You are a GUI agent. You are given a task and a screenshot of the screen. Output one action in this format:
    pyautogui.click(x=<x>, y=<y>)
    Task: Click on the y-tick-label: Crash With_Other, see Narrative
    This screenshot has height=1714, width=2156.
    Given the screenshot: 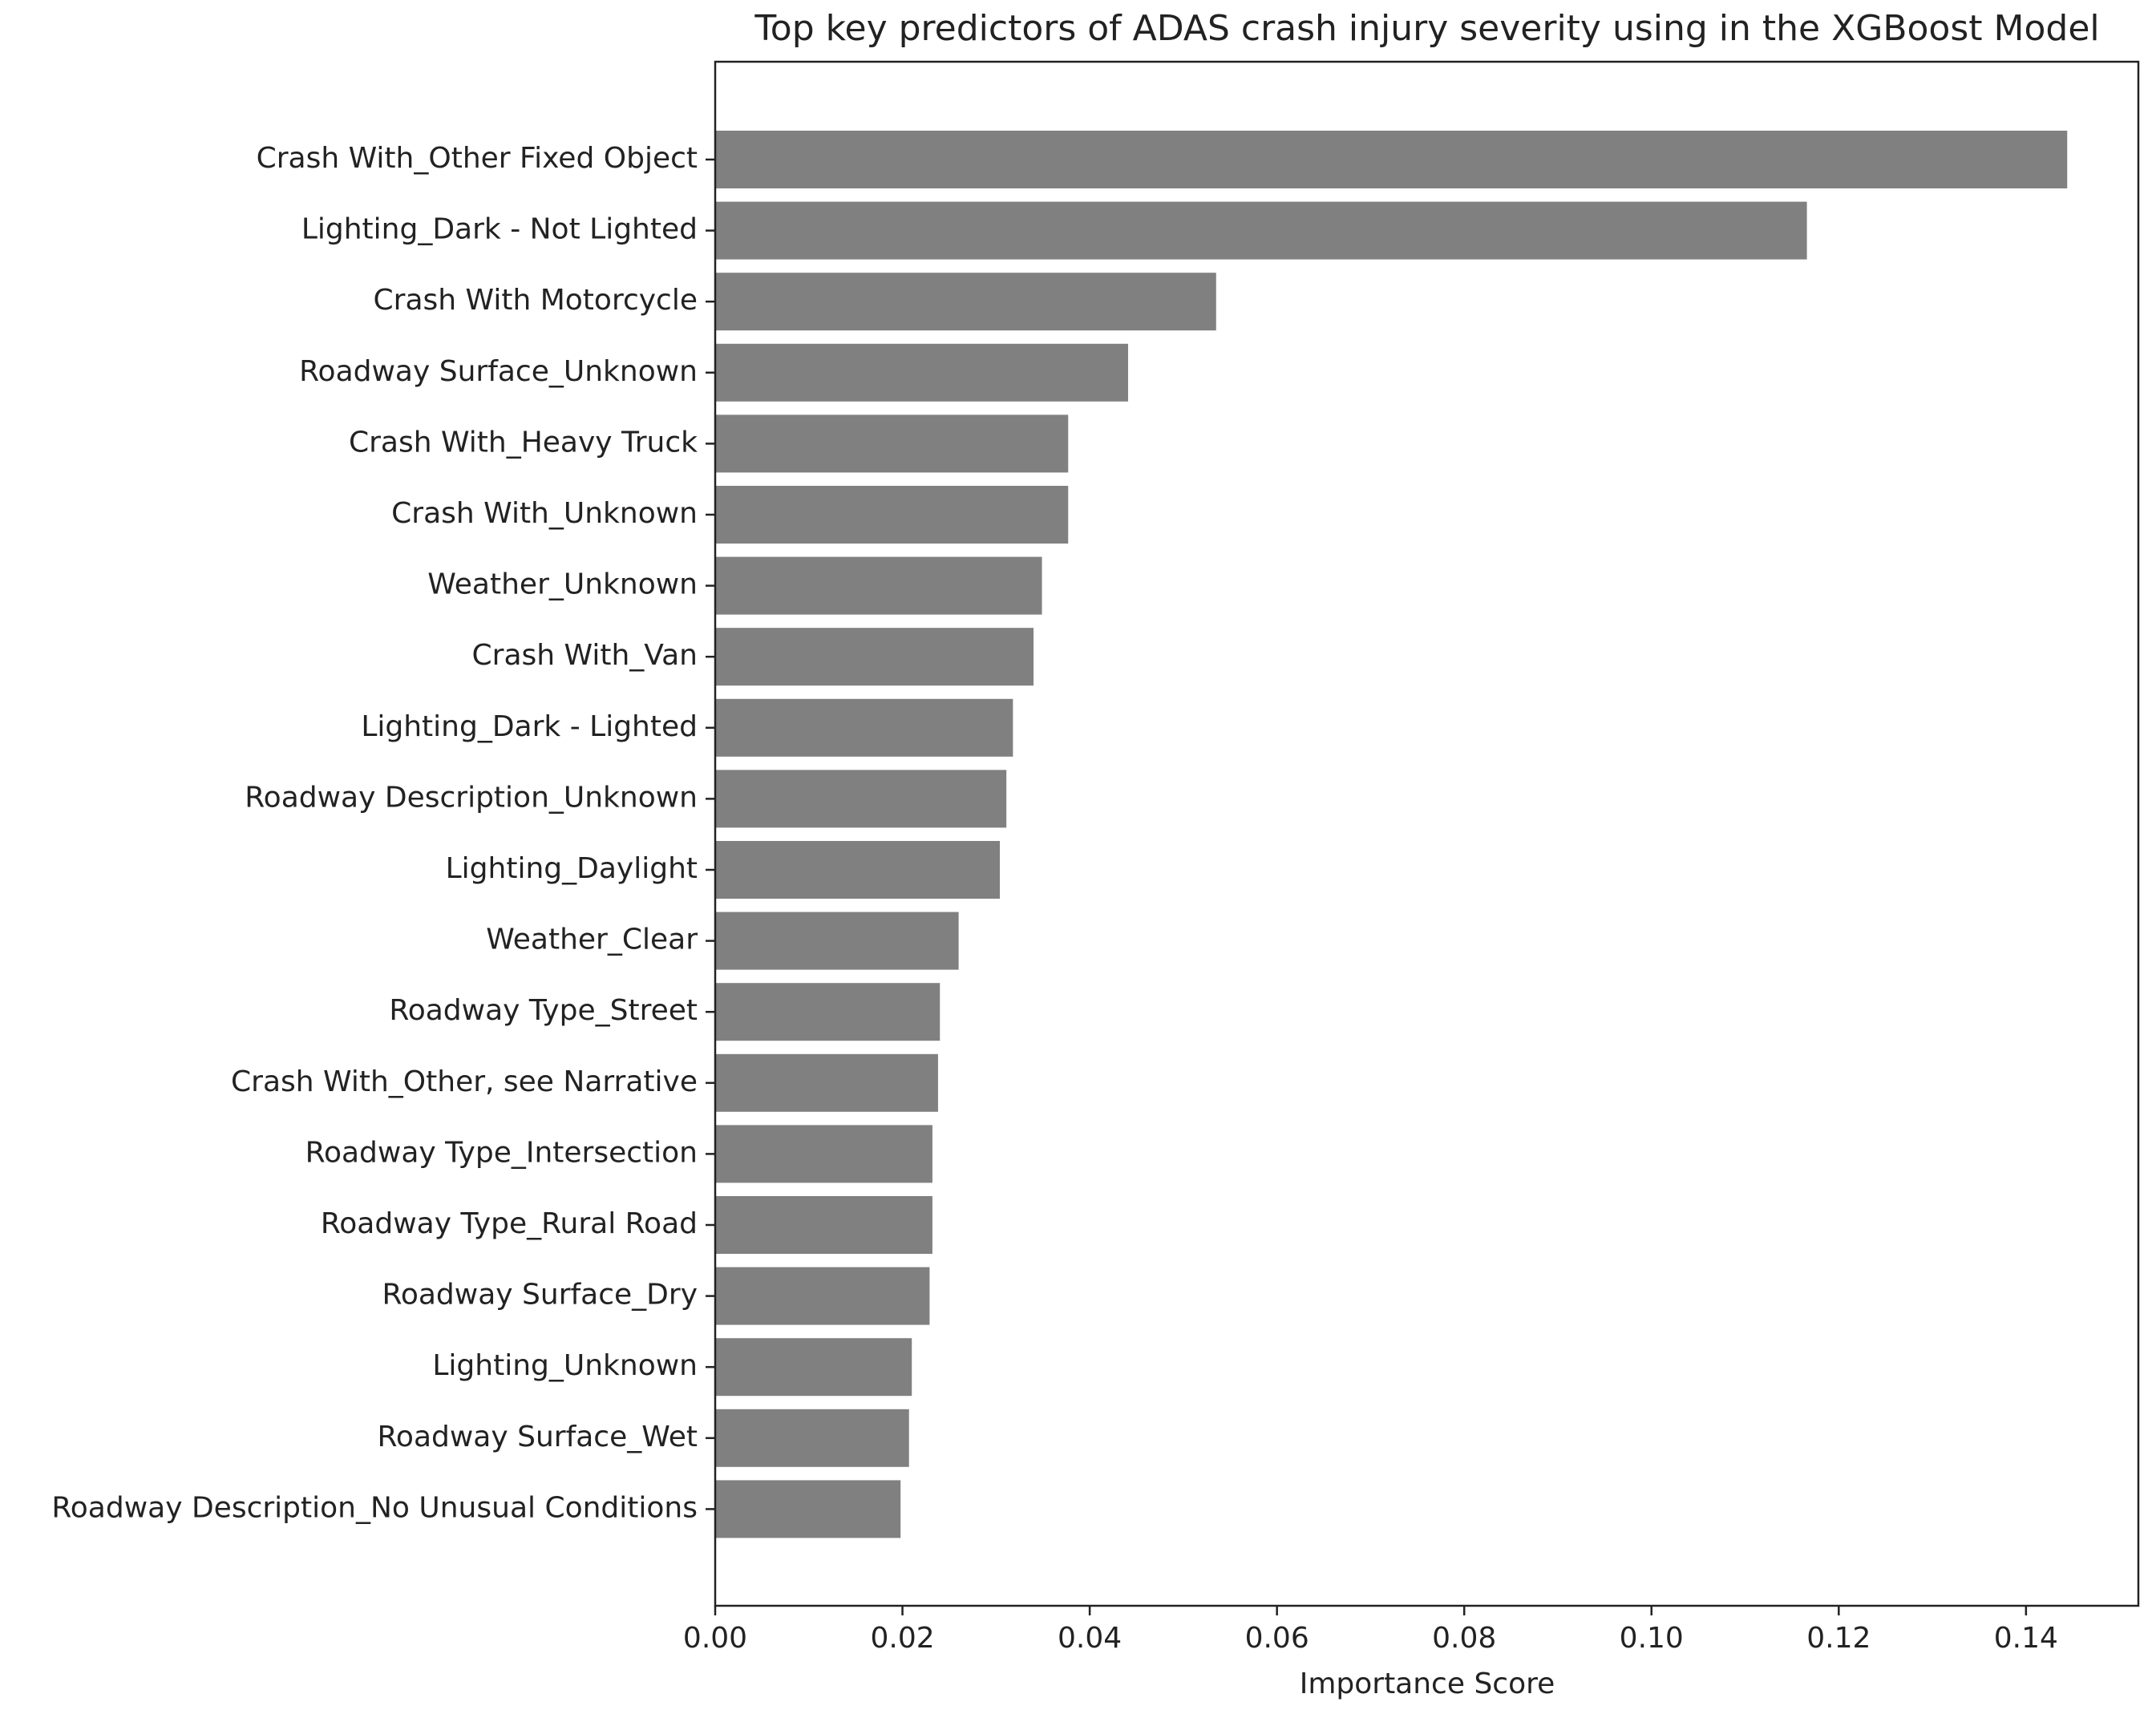 What is the action you would take?
    pyautogui.click(x=465, y=1081)
    